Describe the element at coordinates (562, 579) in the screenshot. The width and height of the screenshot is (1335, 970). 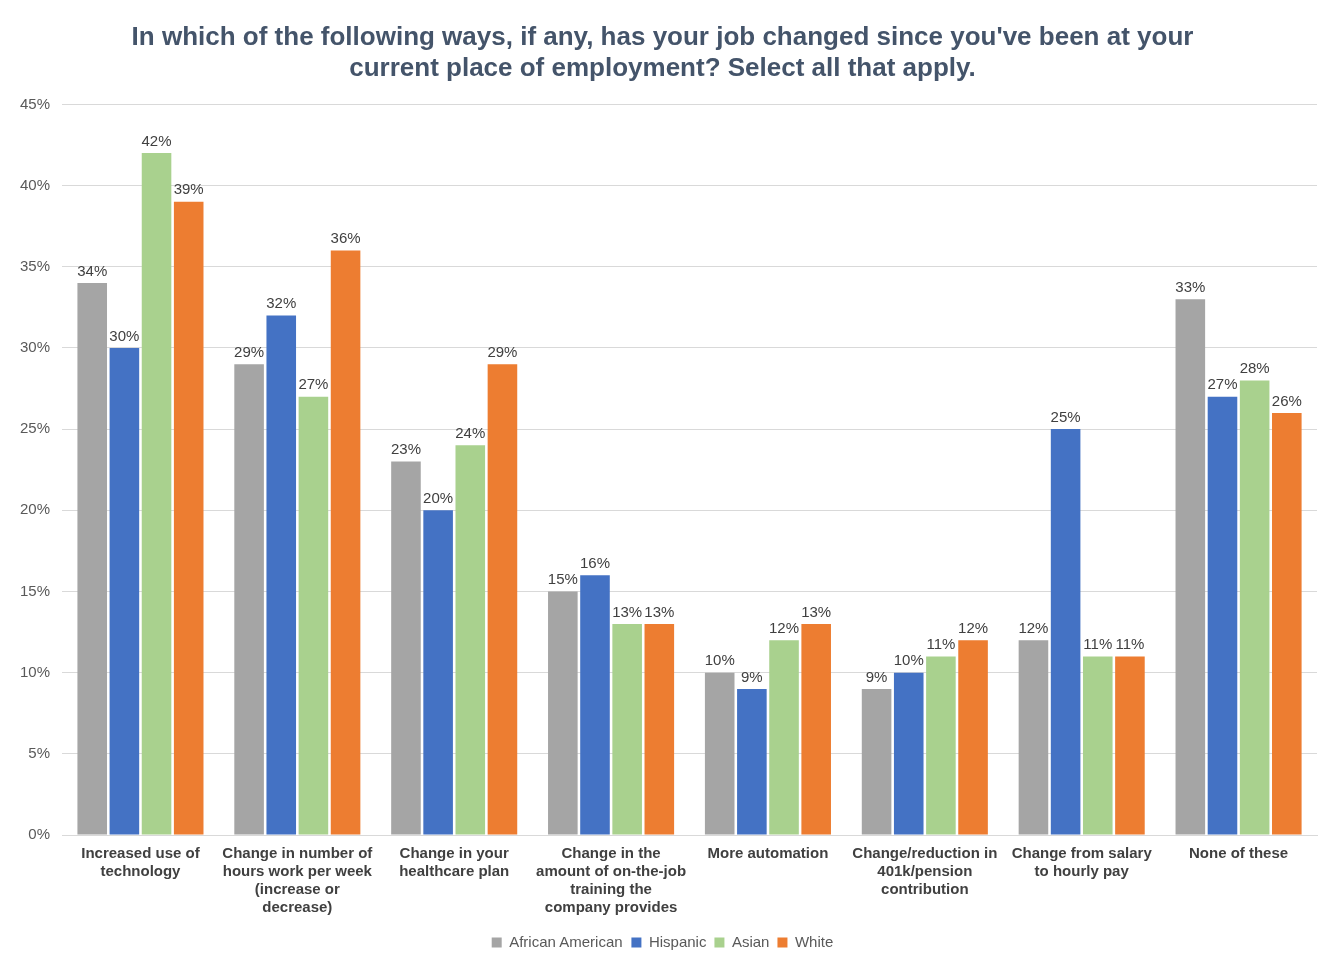
I see `data-label: 15%` at that location.